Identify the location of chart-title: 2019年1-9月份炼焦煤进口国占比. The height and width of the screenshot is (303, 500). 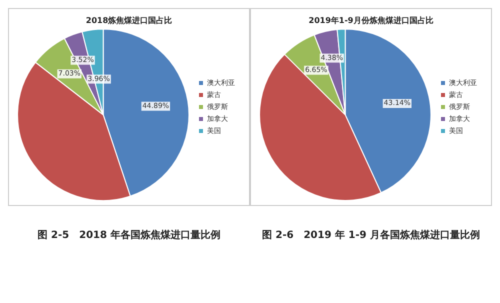
(371, 20).